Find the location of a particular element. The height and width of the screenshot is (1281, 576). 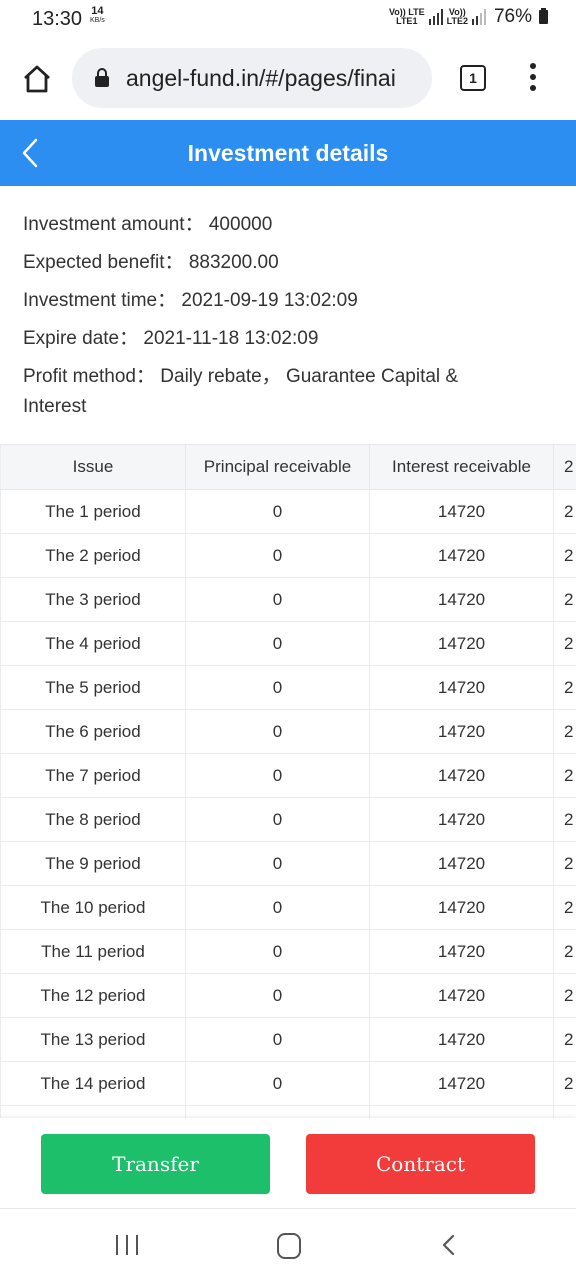

table-cell: The 5 period is located at coordinates (93, 688).